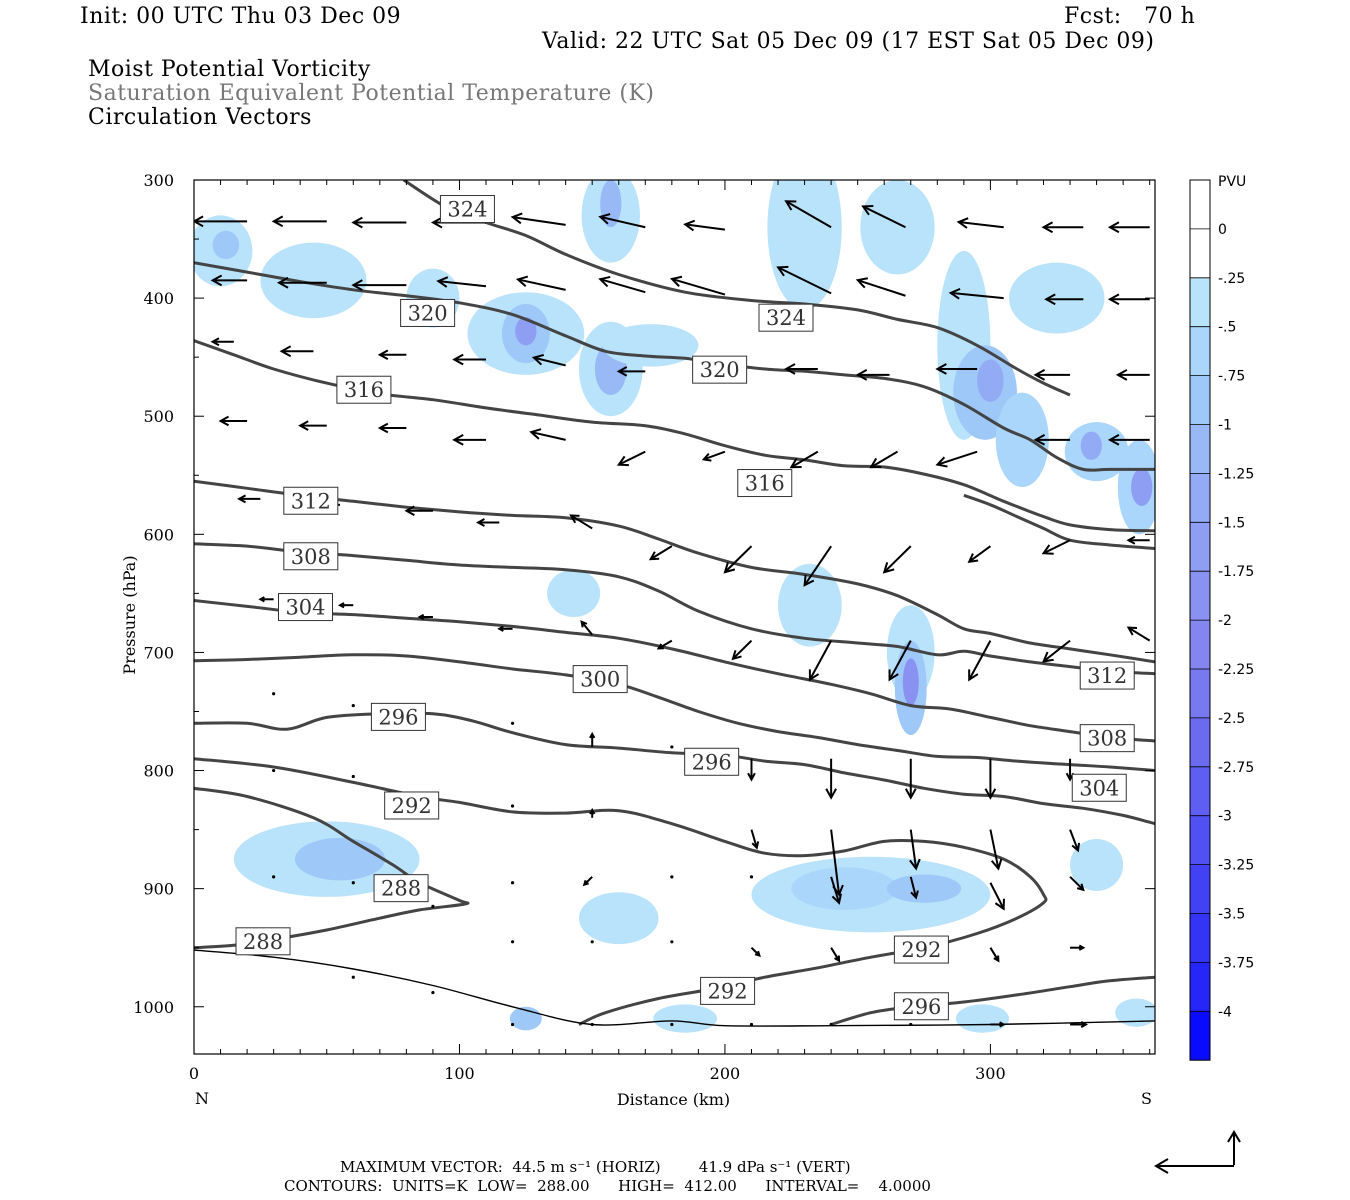 This screenshot has height=1200, width=1350. Describe the element at coordinates (725, 1073) in the screenshot. I see `x-tick-label: 200` at that location.